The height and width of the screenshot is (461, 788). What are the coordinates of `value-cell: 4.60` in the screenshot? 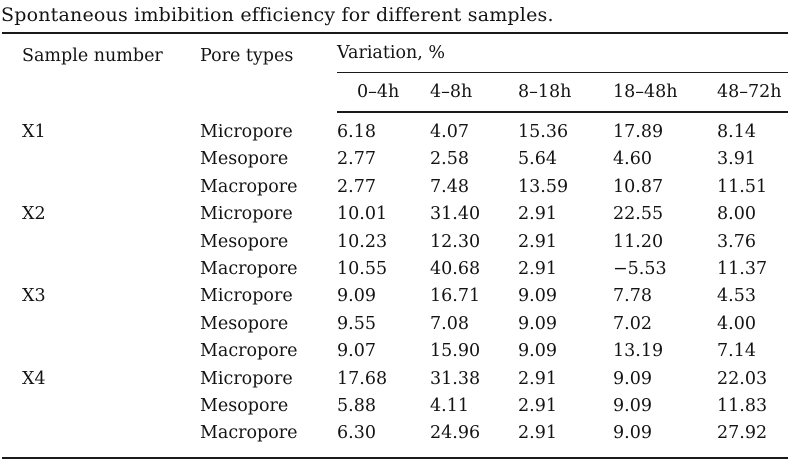 It's located at (632, 159).